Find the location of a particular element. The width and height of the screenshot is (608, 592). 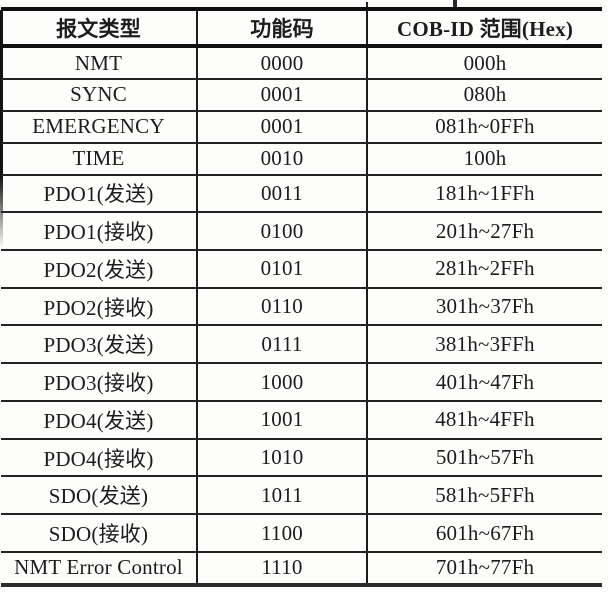

table-row: SDO(发送) 1011 581h~5FFh is located at coordinates (301, 496).